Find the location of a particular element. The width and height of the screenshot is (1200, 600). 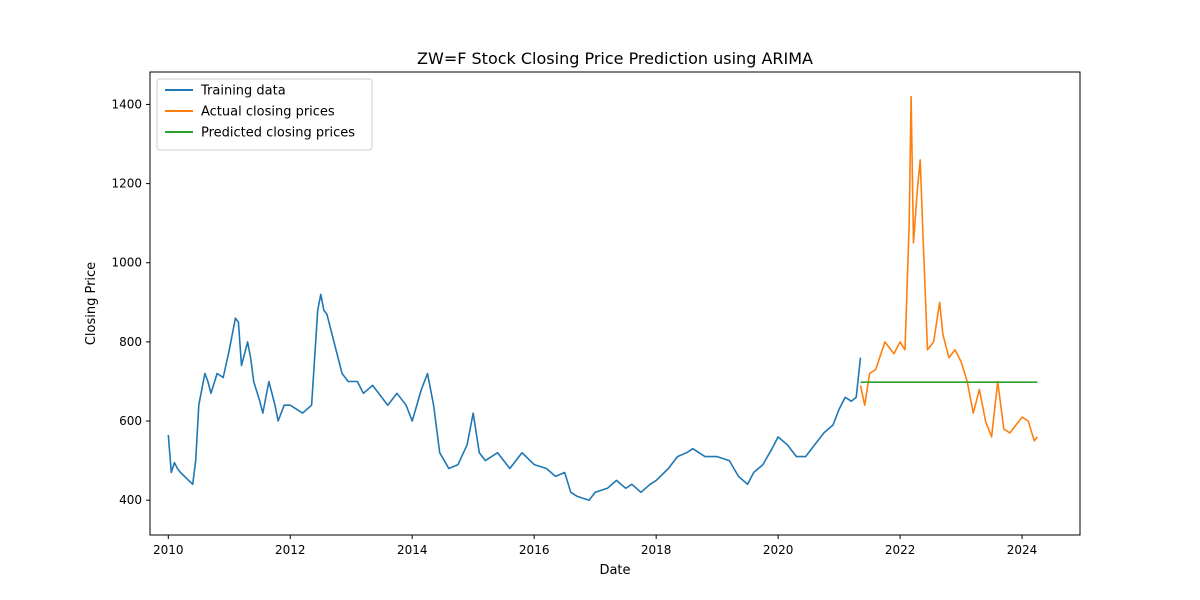

legend-label: Predicted closing prices is located at coordinates (278, 133).